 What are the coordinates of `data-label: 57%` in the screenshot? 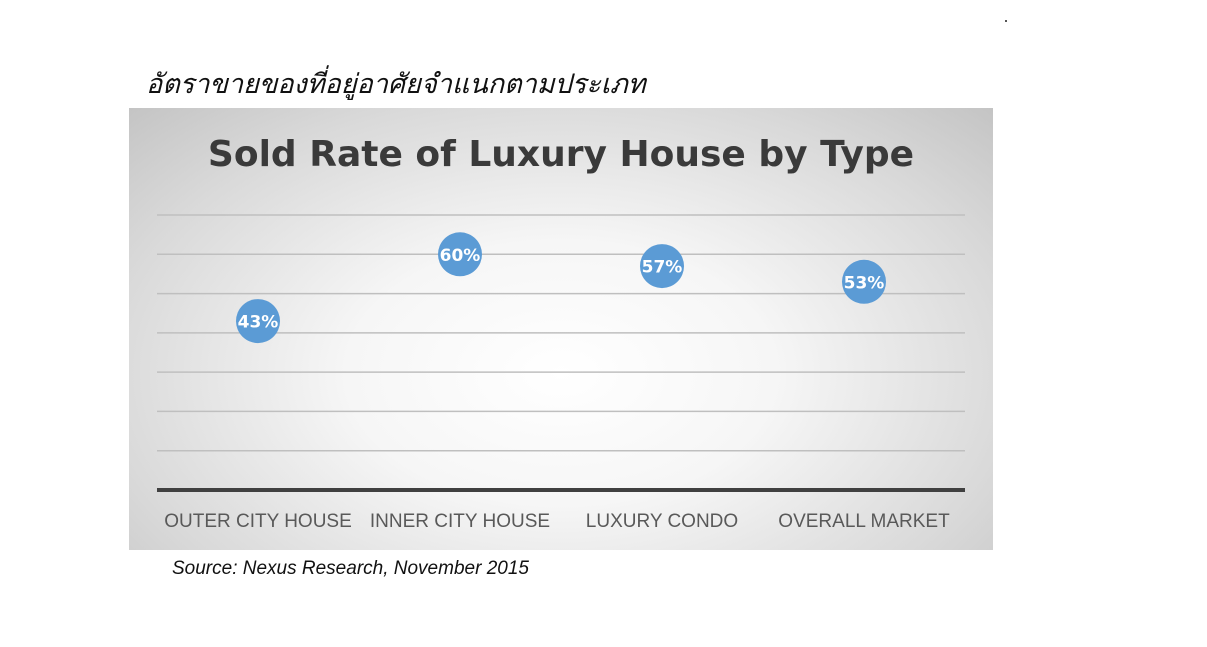 It's located at (662, 268).